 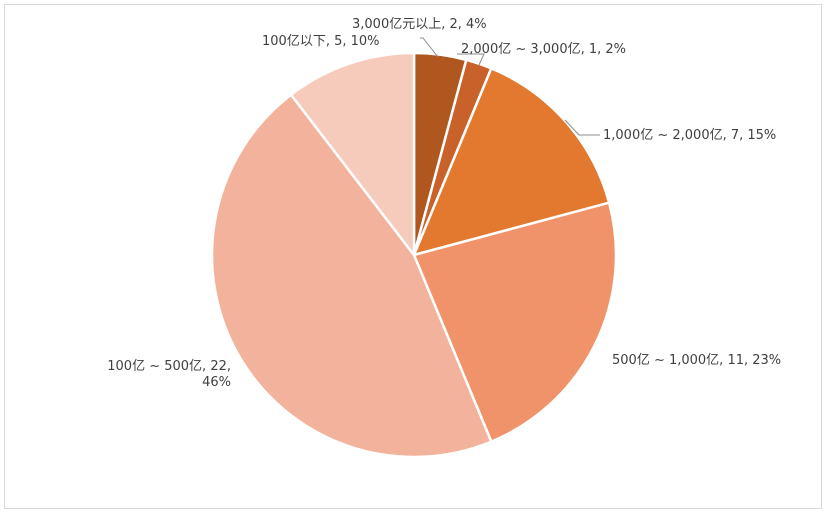 What do you see at coordinates (419, 24) in the screenshot?
I see `data-label: 3,000亿元以上, 2, 4%` at bounding box center [419, 24].